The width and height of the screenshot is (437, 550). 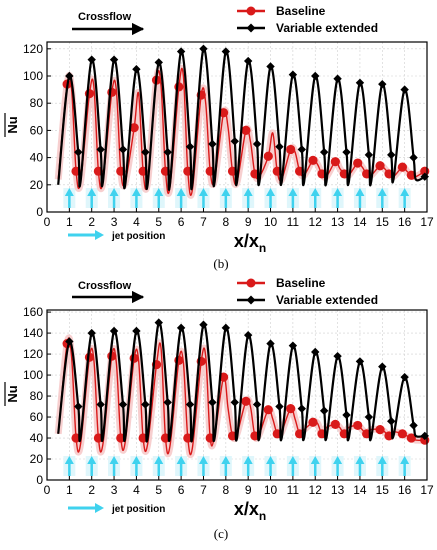 I want to click on x-tick-label: 16, so click(x=405, y=490).